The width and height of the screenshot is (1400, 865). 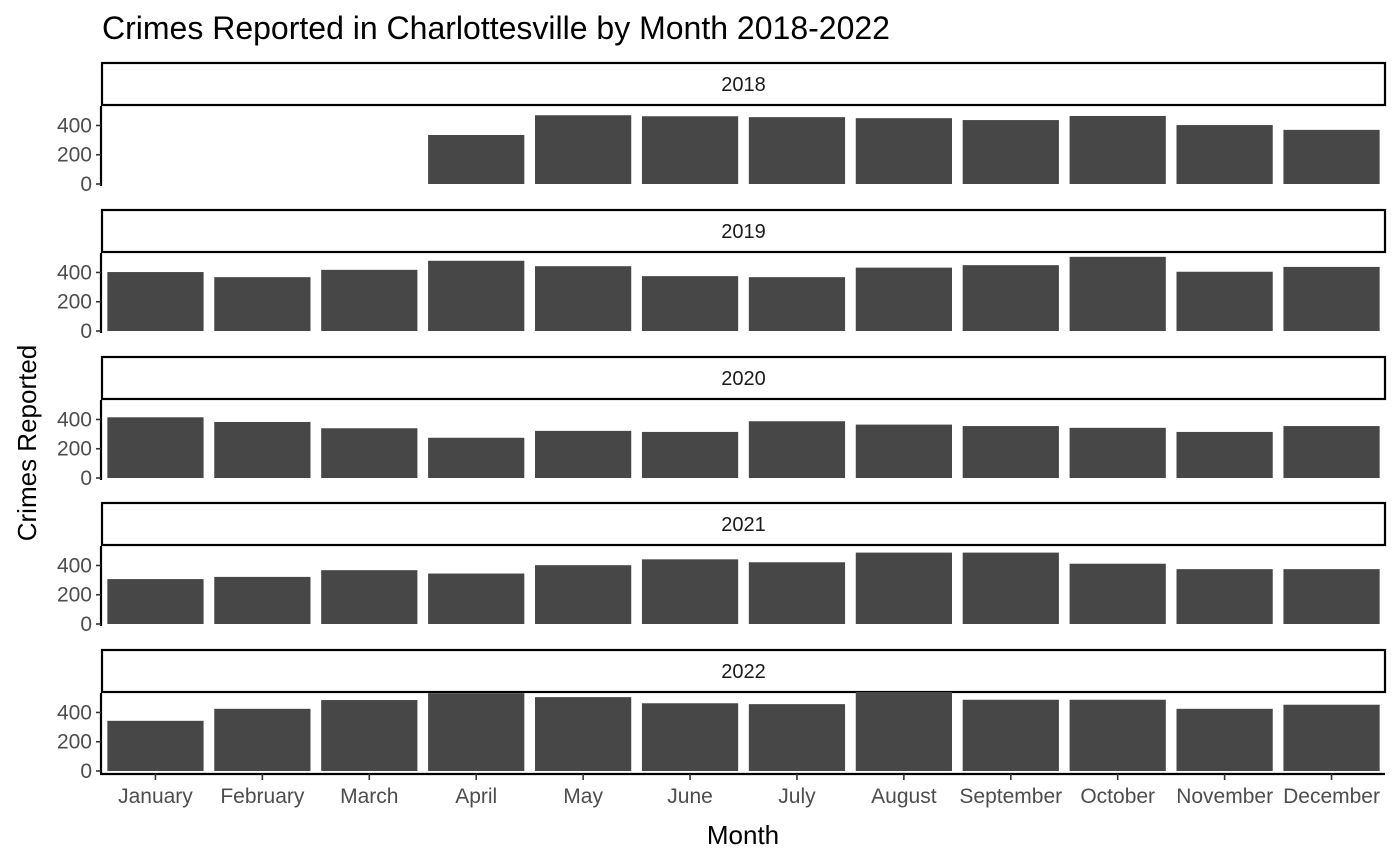 I want to click on bar-2021-june, so click(x=690, y=591).